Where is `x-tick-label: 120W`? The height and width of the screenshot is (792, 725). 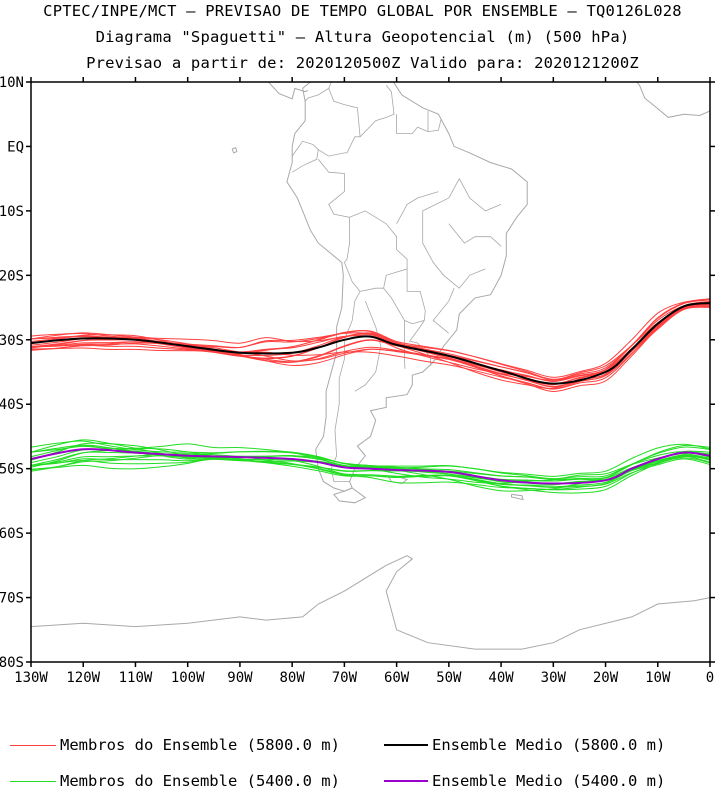
x-tick-label: 120W is located at coordinates (83, 678).